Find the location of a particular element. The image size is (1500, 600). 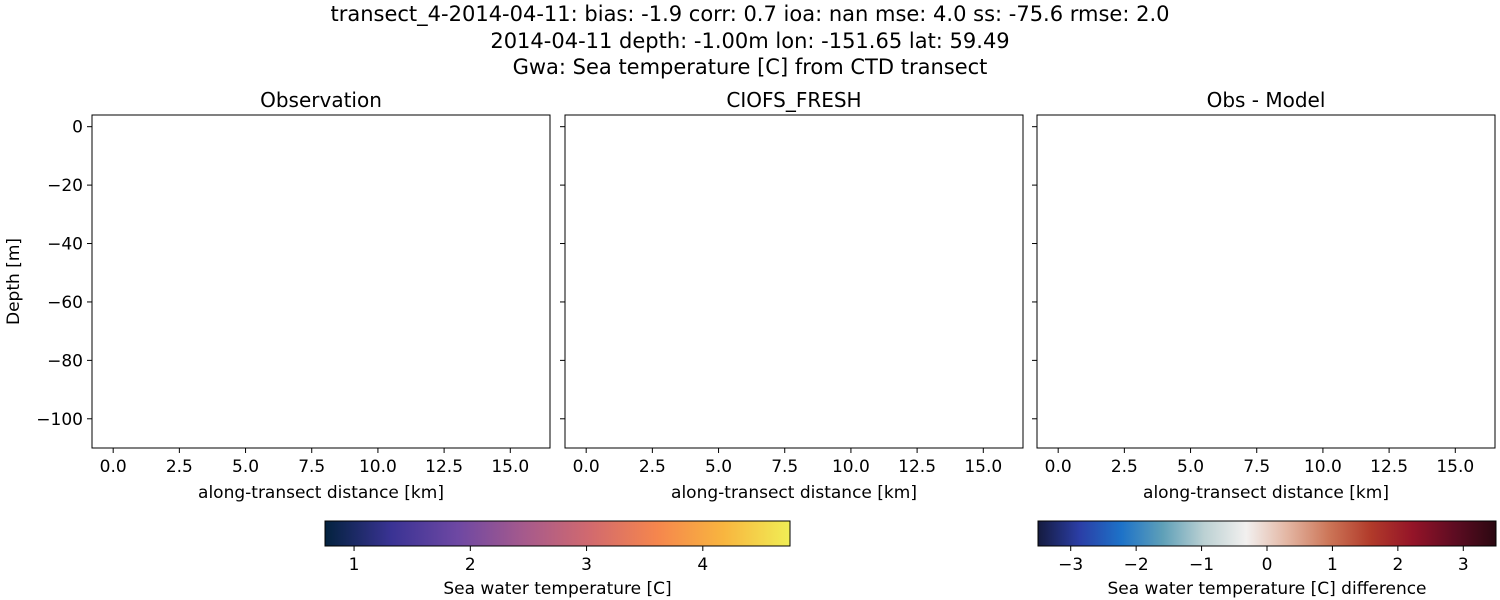

colorbar-tick-label: −1 is located at coordinates (1201, 565).